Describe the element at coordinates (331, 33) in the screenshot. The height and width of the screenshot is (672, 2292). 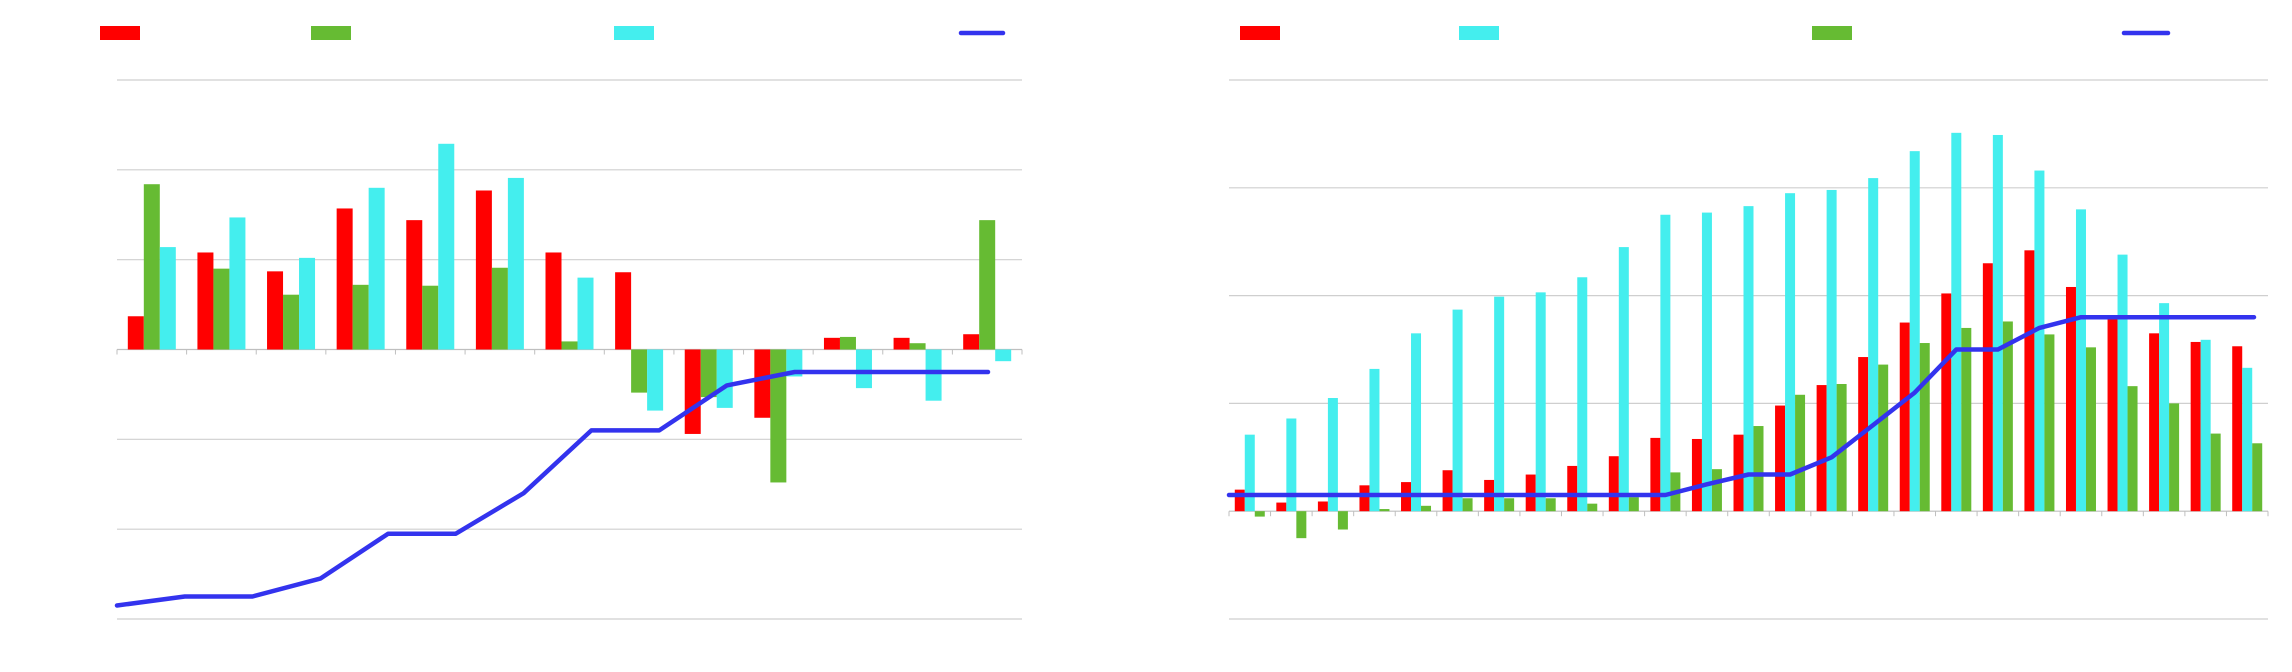
I see `left-legend-swatch-green` at that location.